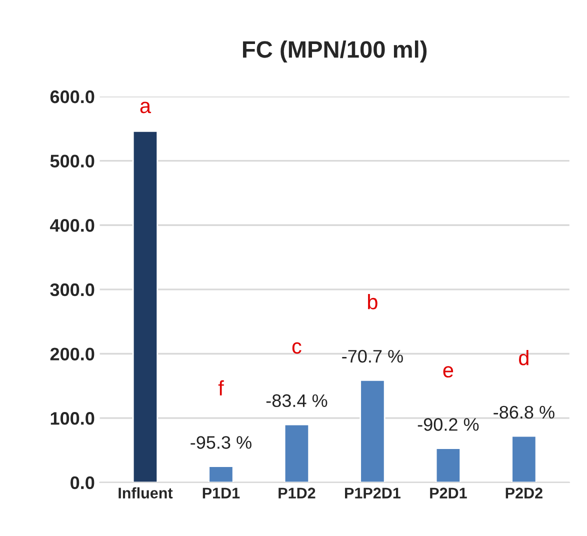 This screenshot has width=587, height=536. What do you see at coordinates (448, 493) in the screenshot?
I see `x-tick-label: P2D1` at bounding box center [448, 493].